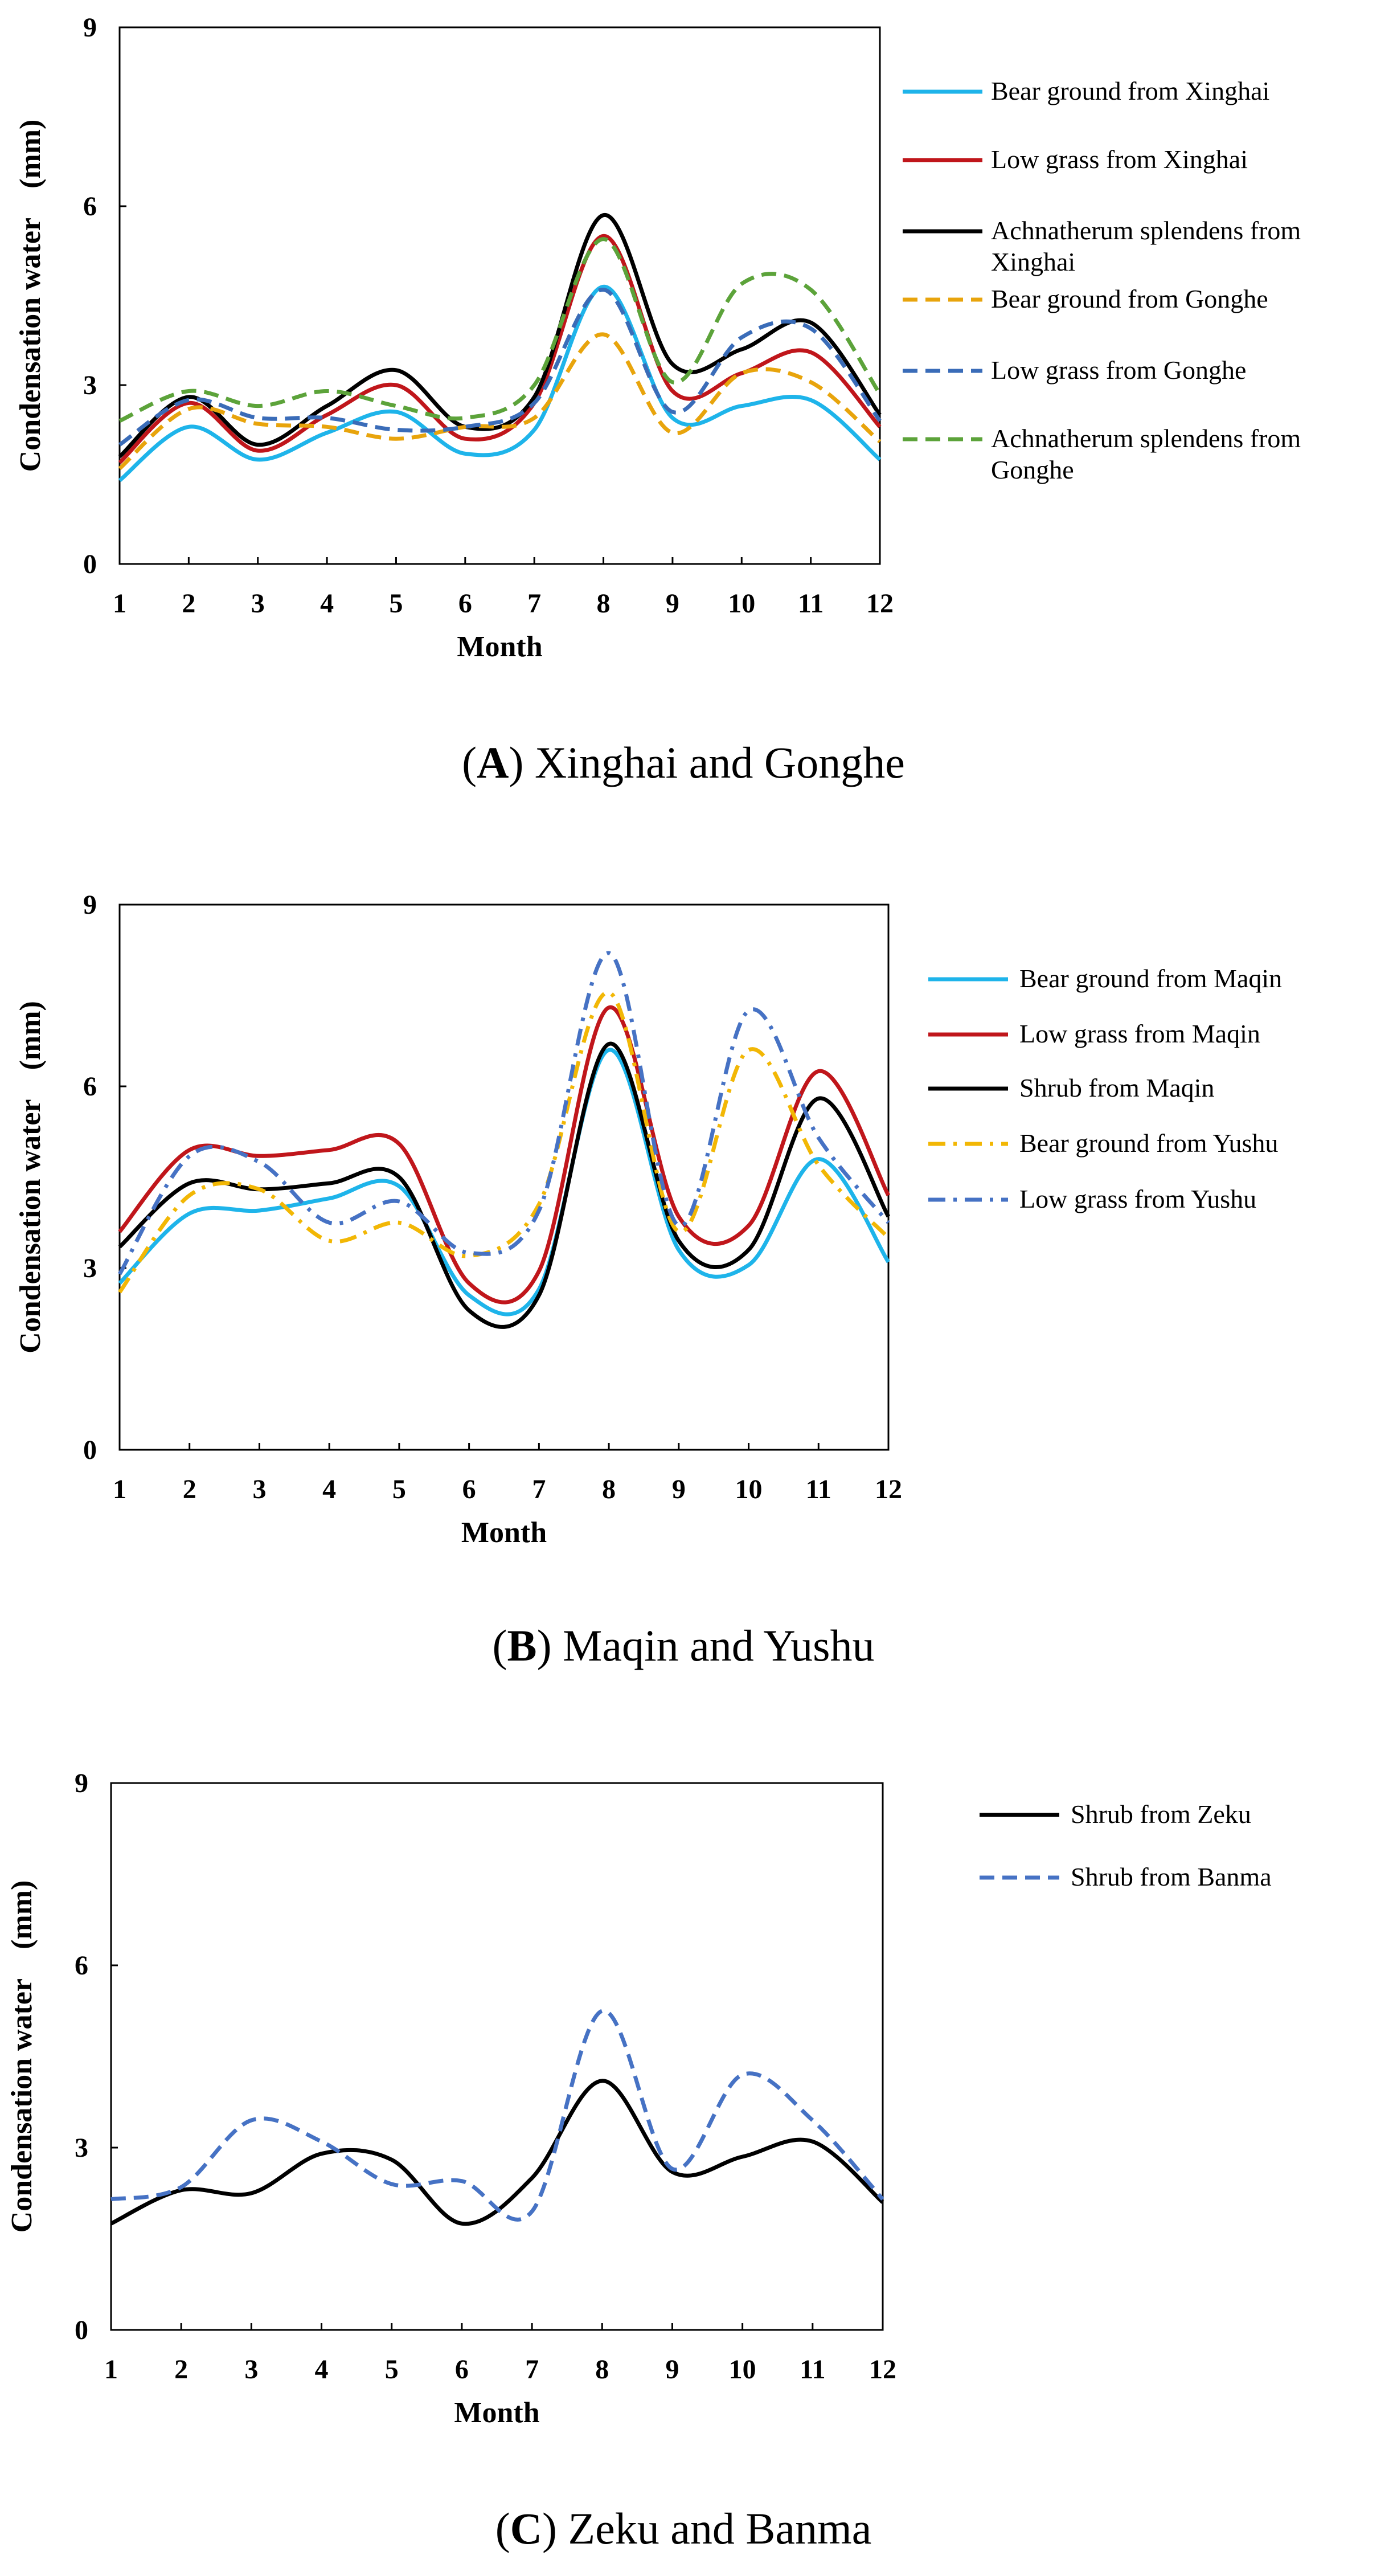  Describe the element at coordinates (684, 1645) in the screenshot. I see `panel-caption: (B) Maqin and Yushu` at that location.